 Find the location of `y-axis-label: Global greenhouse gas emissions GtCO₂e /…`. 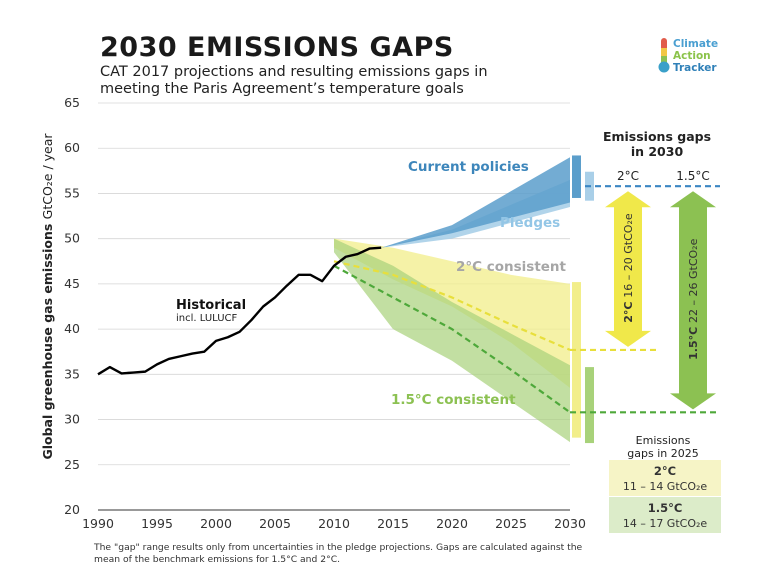

y-axis-label: Global greenhouse gas emissions GtCO₂e /… is located at coordinates (47, 296).